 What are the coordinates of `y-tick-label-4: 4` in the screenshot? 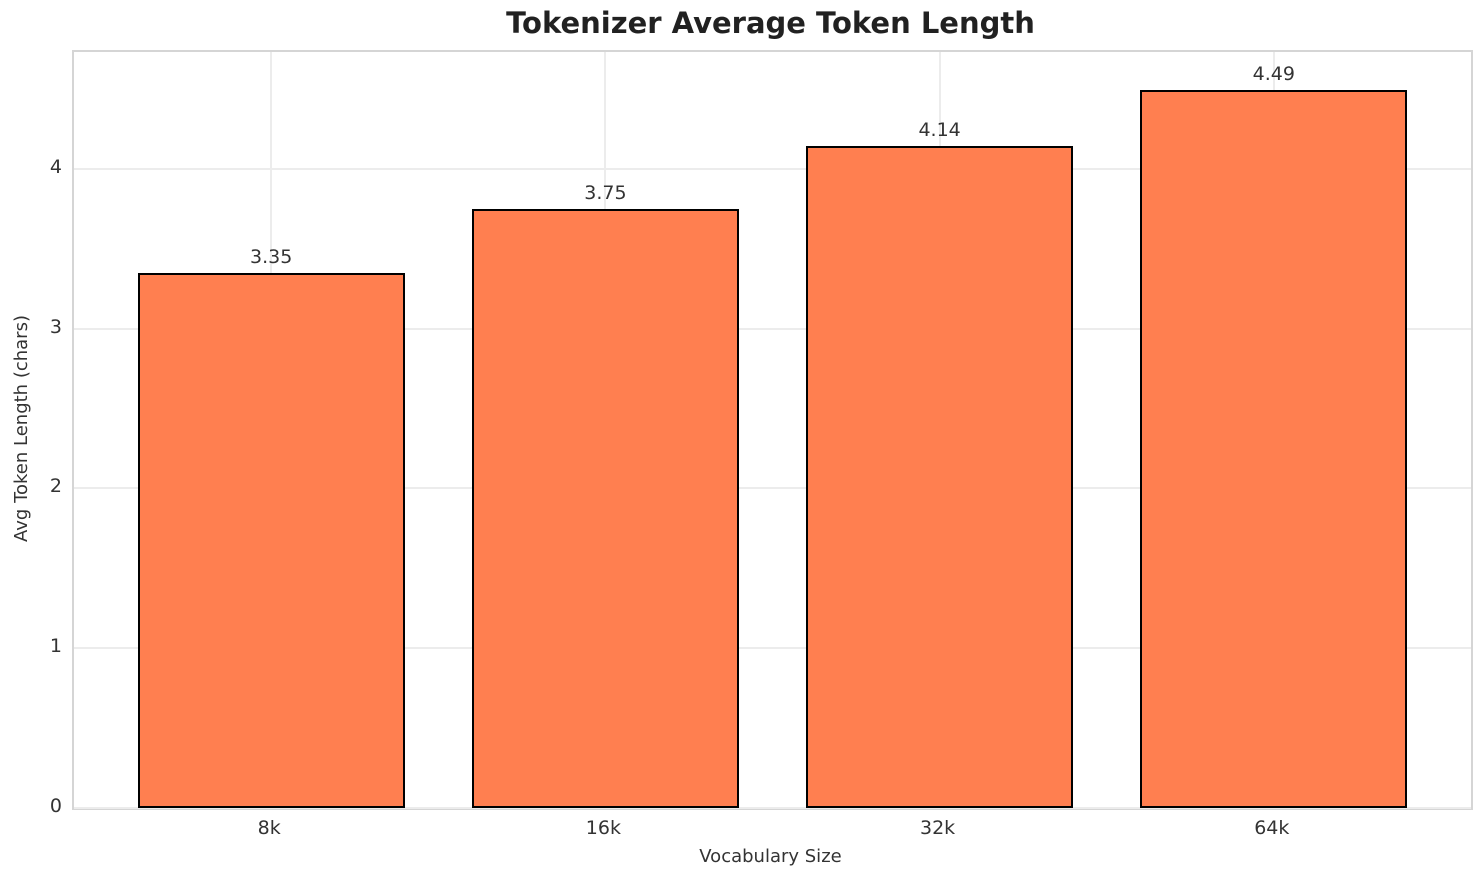 It's located at (55, 166).